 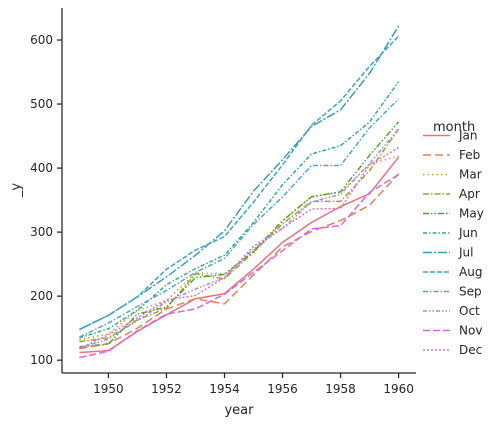 I want to click on legend-title: month, so click(x=454, y=127).